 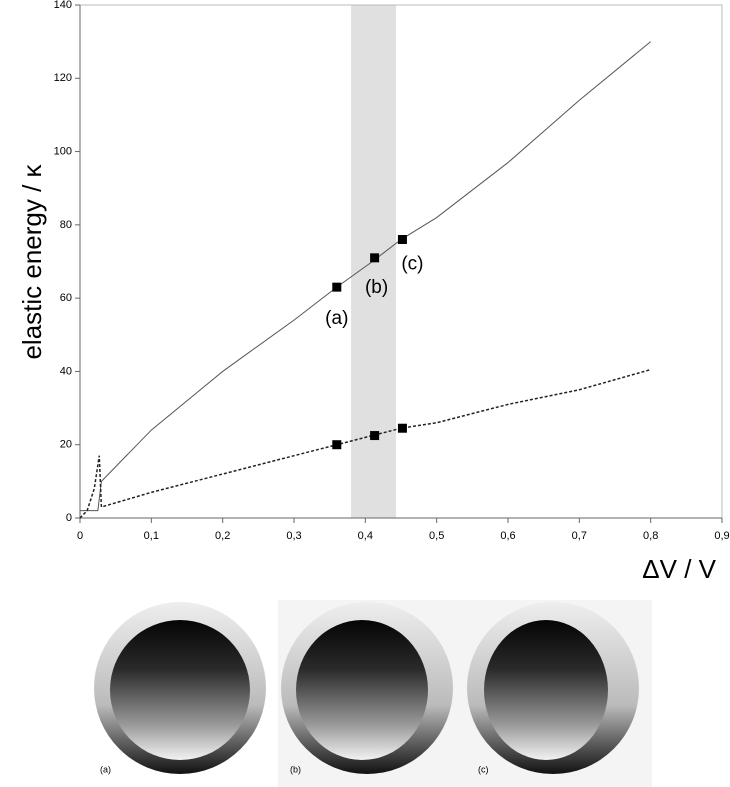 I want to click on vesicle-a, so click(x=180, y=688).